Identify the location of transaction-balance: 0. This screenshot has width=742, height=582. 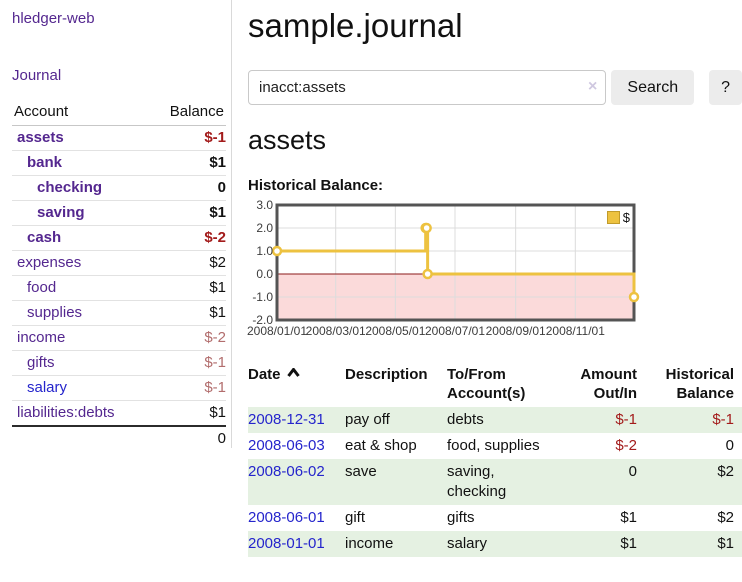
(729, 445).